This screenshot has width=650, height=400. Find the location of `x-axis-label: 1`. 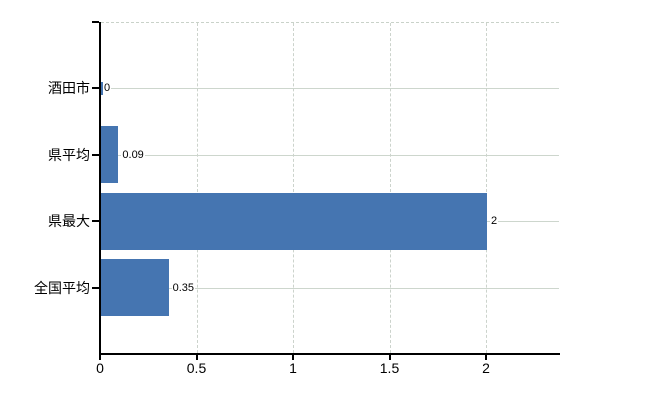

x-axis-label: 1 is located at coordinates (293, 368).